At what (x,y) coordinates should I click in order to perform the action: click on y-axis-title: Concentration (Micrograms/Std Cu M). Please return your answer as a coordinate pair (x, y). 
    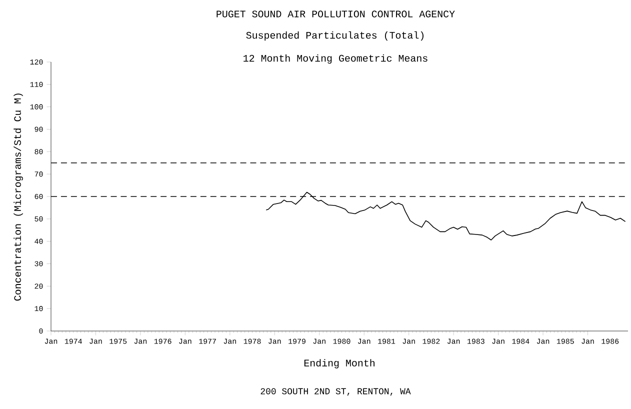
    Looking at the image, I should click on (18, 197).